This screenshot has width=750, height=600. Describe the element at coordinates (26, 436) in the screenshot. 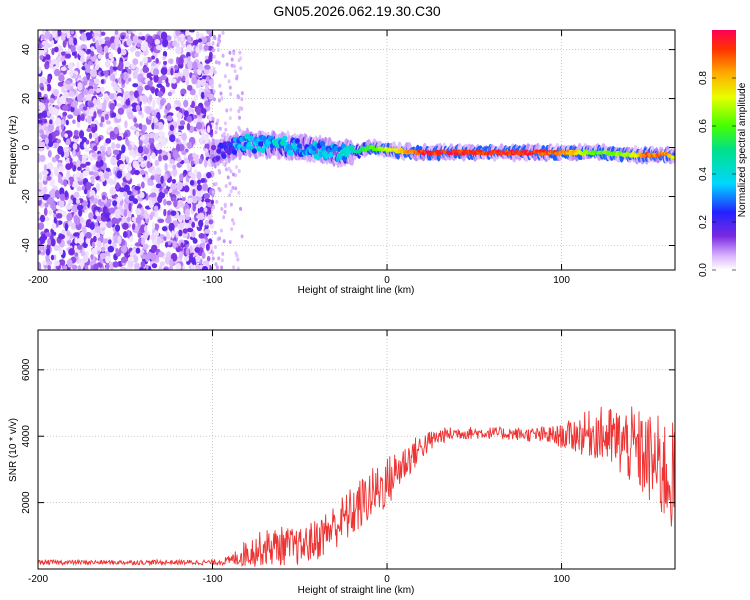

I see `snr-y-tick-label: 4000` at that location.